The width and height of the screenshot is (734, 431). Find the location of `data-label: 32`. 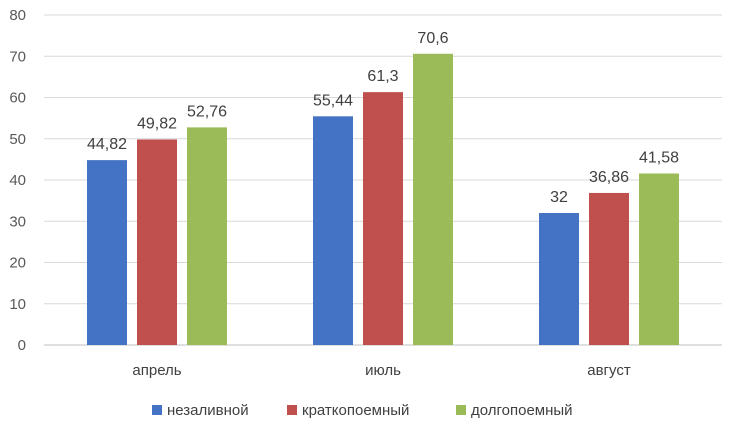

data-label: 32 is located at coordinates (559, 197).